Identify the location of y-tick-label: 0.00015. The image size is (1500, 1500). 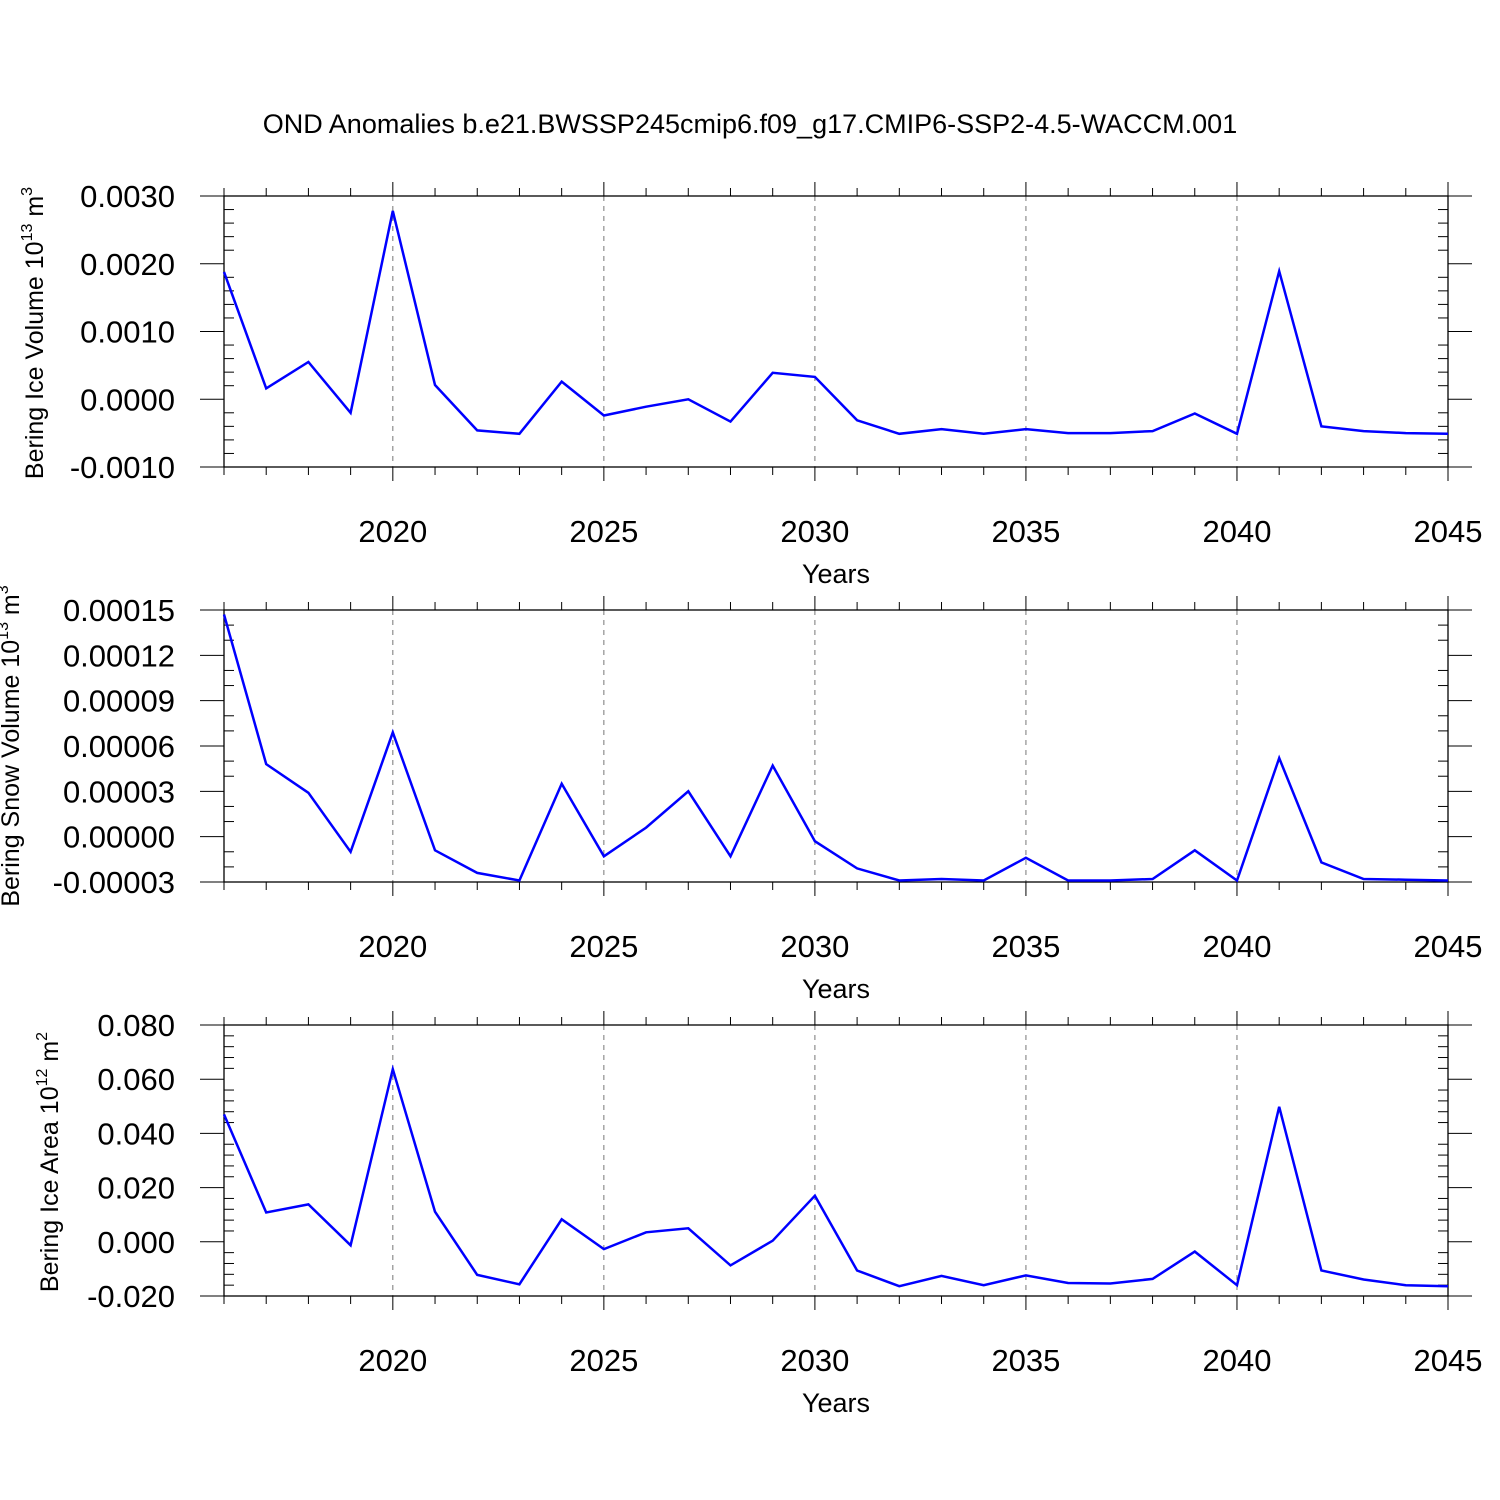
(119, 610).